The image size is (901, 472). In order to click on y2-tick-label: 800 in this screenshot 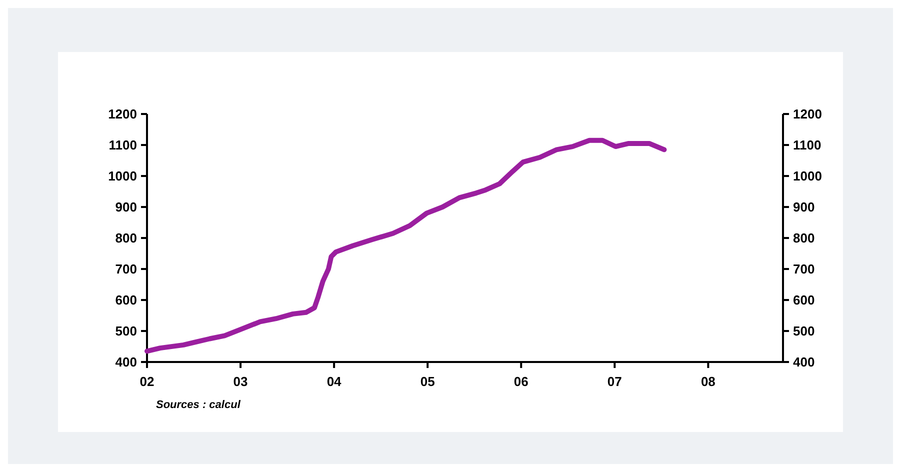, I will do `click(804, 238)`.